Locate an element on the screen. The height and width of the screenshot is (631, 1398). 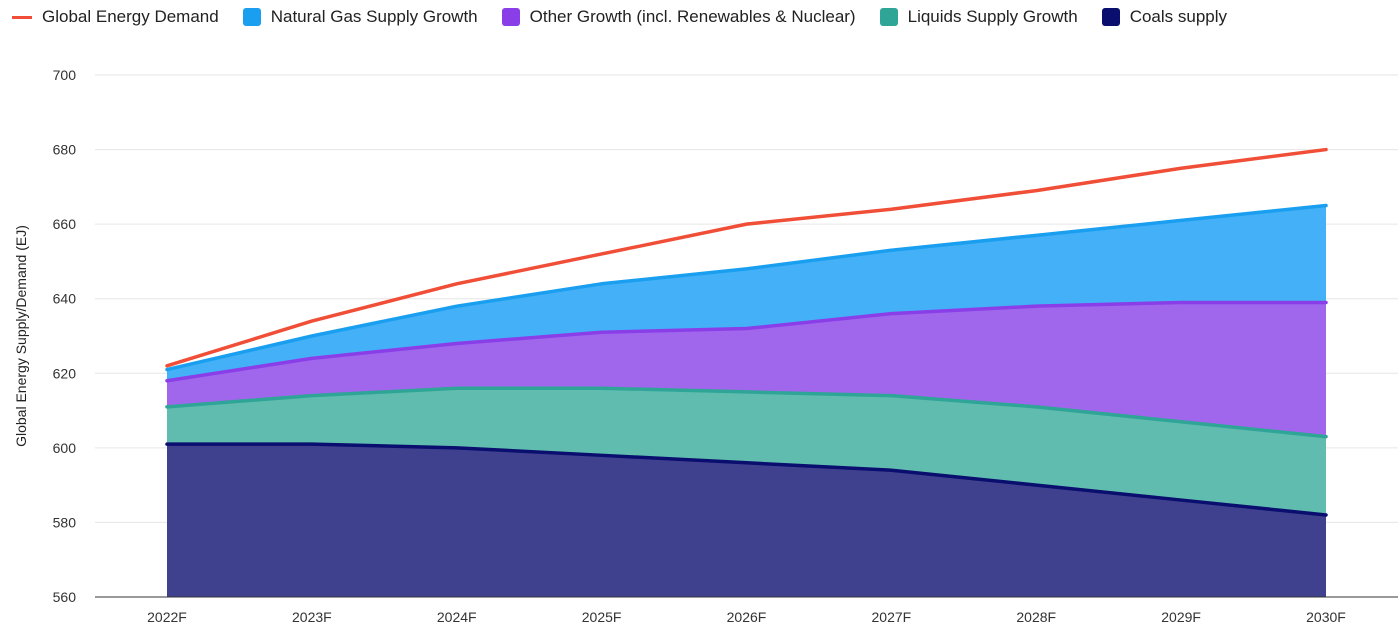
y-tick-label: 660 is located at coordinates (65, 224).